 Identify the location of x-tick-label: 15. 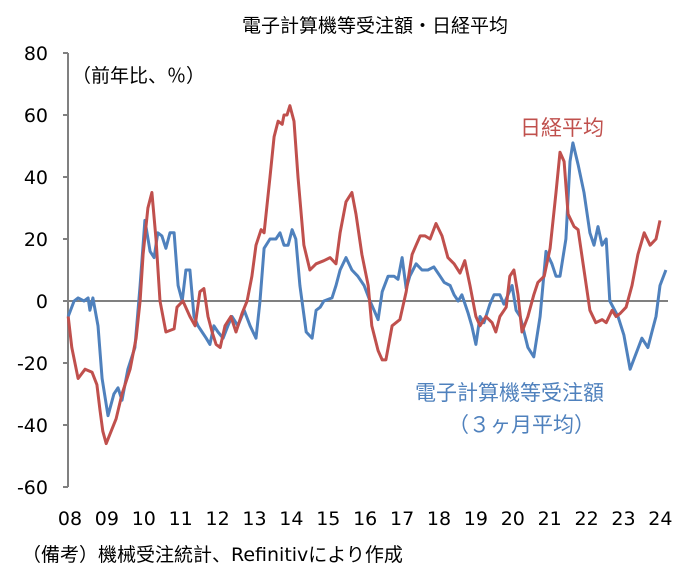
(328, 519).